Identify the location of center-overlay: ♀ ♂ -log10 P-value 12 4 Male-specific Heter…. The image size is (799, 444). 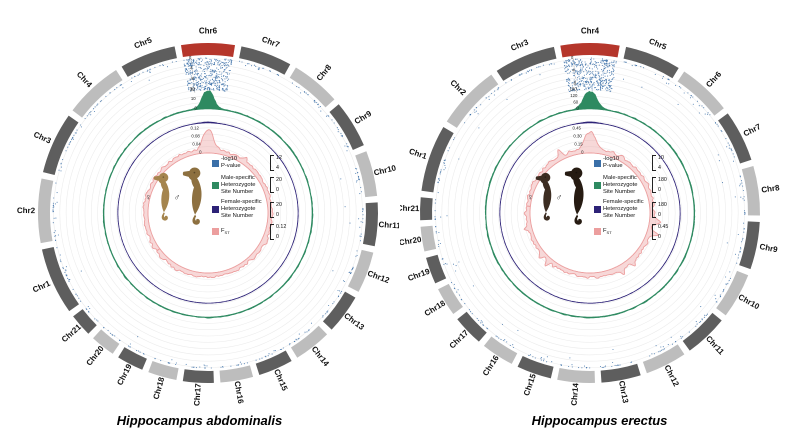
(215, 197).